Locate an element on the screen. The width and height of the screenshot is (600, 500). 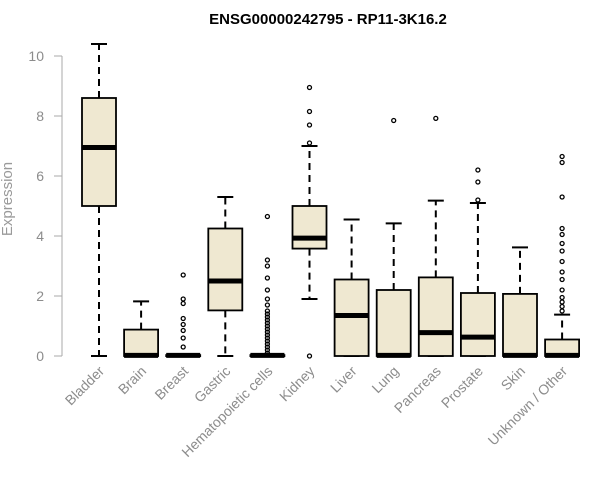
x-tick-label: Brain is located at coordinates (132, 380).